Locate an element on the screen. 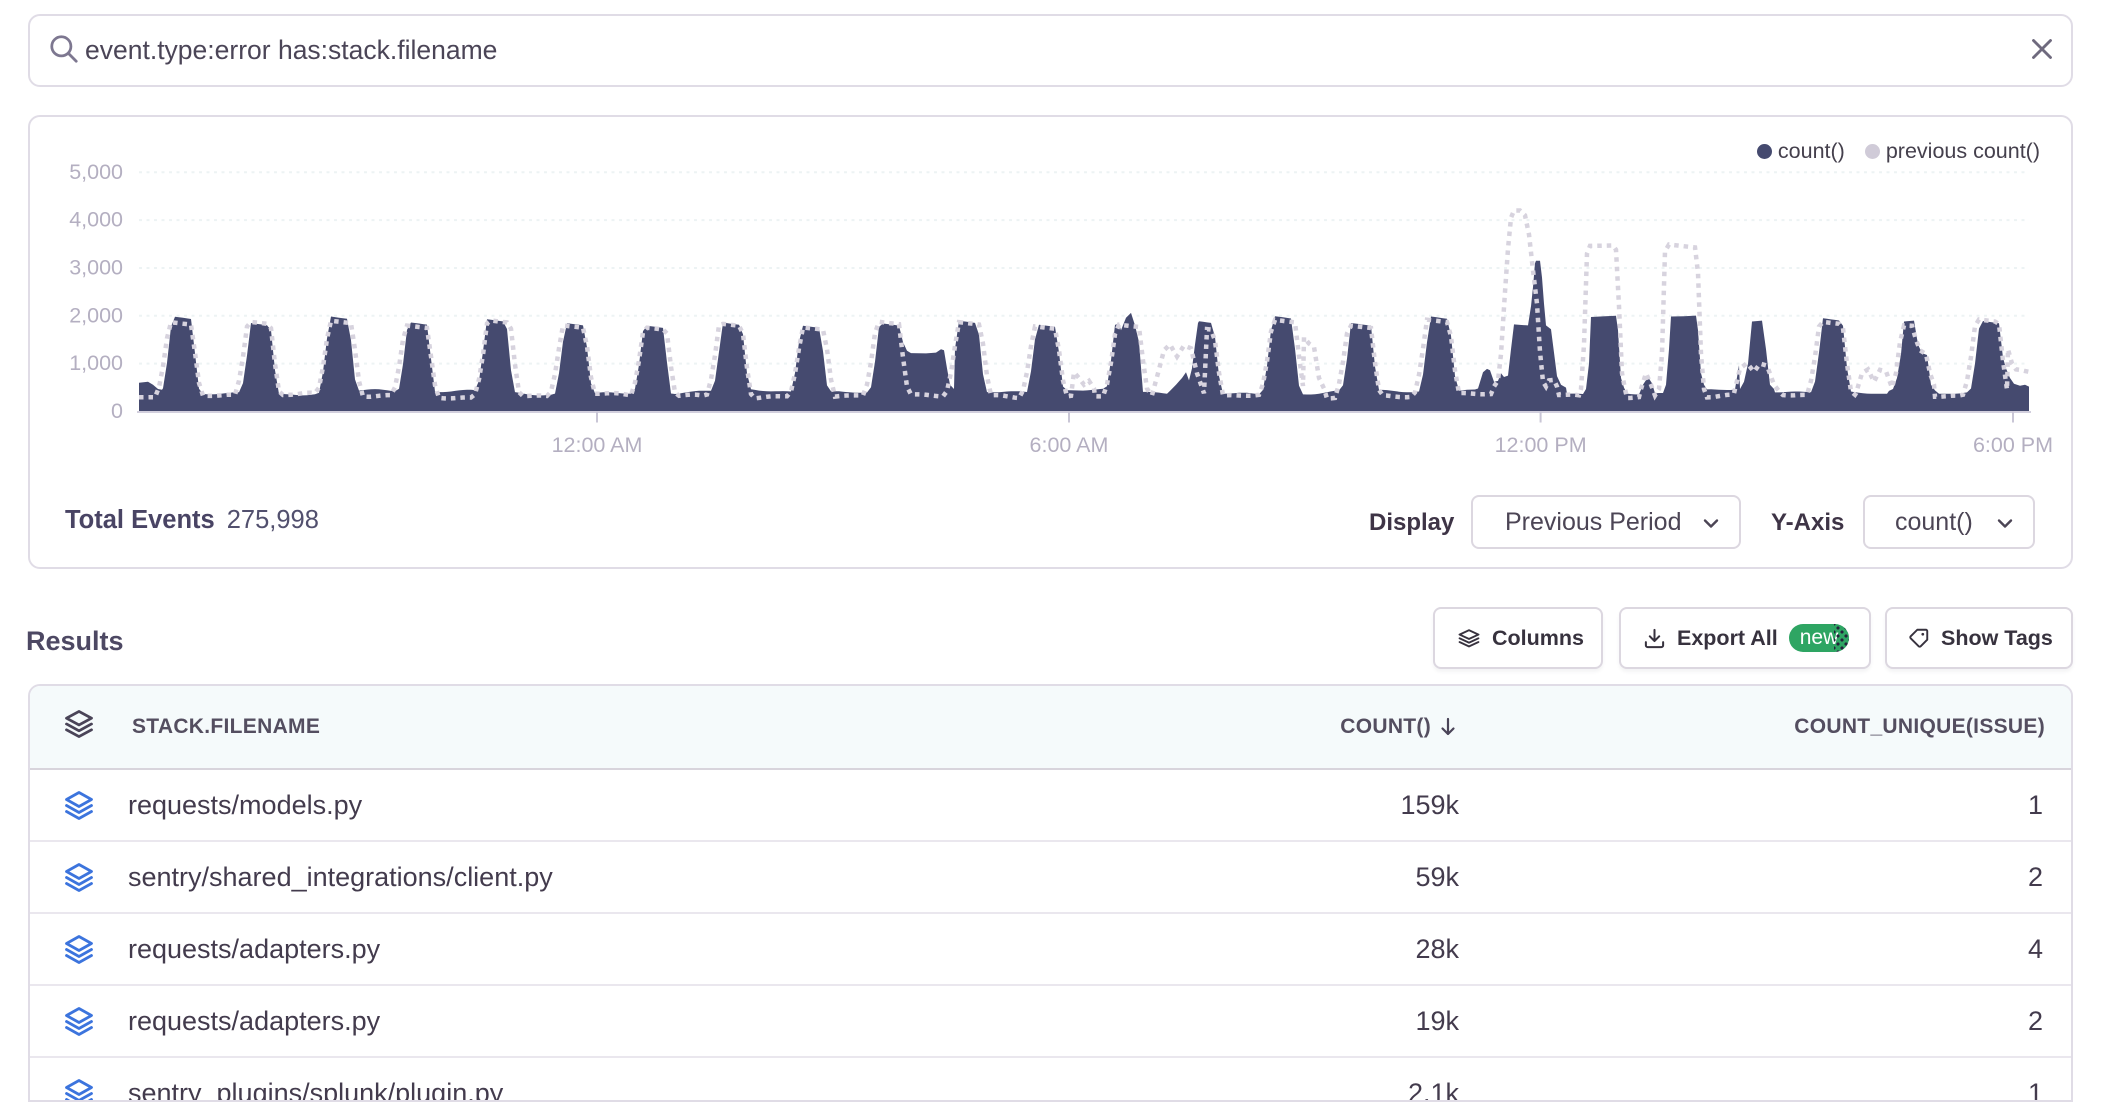  svg-text: 12:00 AM is located at coordinates (597, 445).